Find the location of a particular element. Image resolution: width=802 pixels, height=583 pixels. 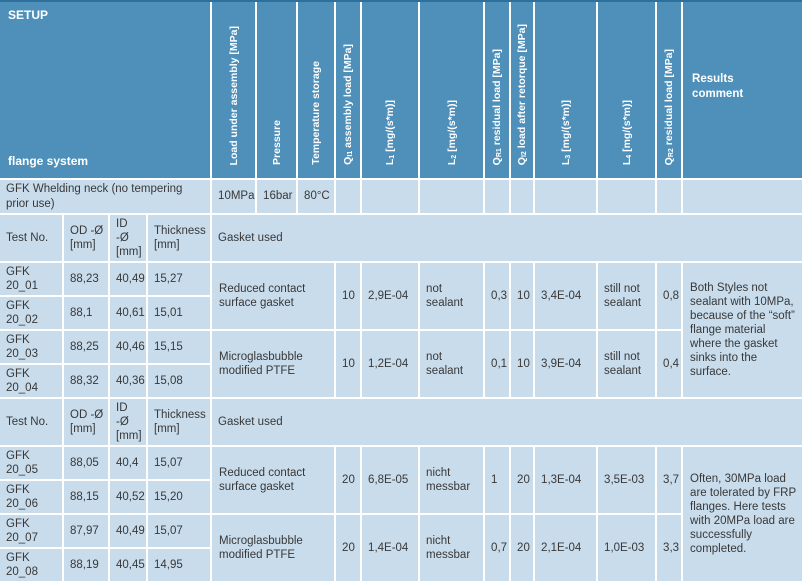

l1-cell: 6,8E-05 is located at coordinates (391, 481).